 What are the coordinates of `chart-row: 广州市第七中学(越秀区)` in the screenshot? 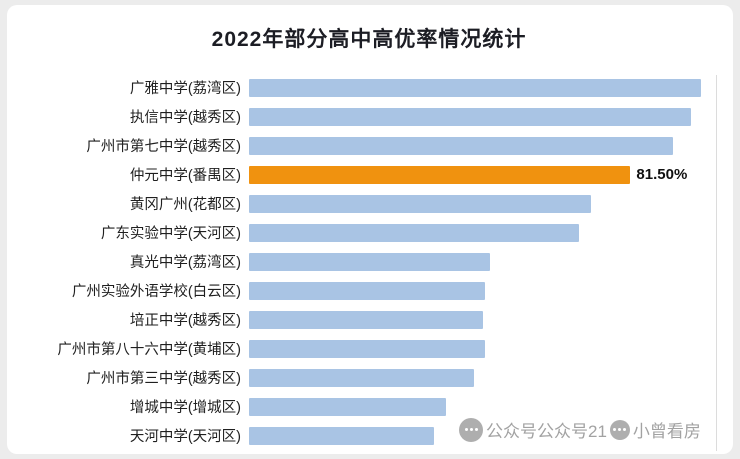 It's located at (369, 145).